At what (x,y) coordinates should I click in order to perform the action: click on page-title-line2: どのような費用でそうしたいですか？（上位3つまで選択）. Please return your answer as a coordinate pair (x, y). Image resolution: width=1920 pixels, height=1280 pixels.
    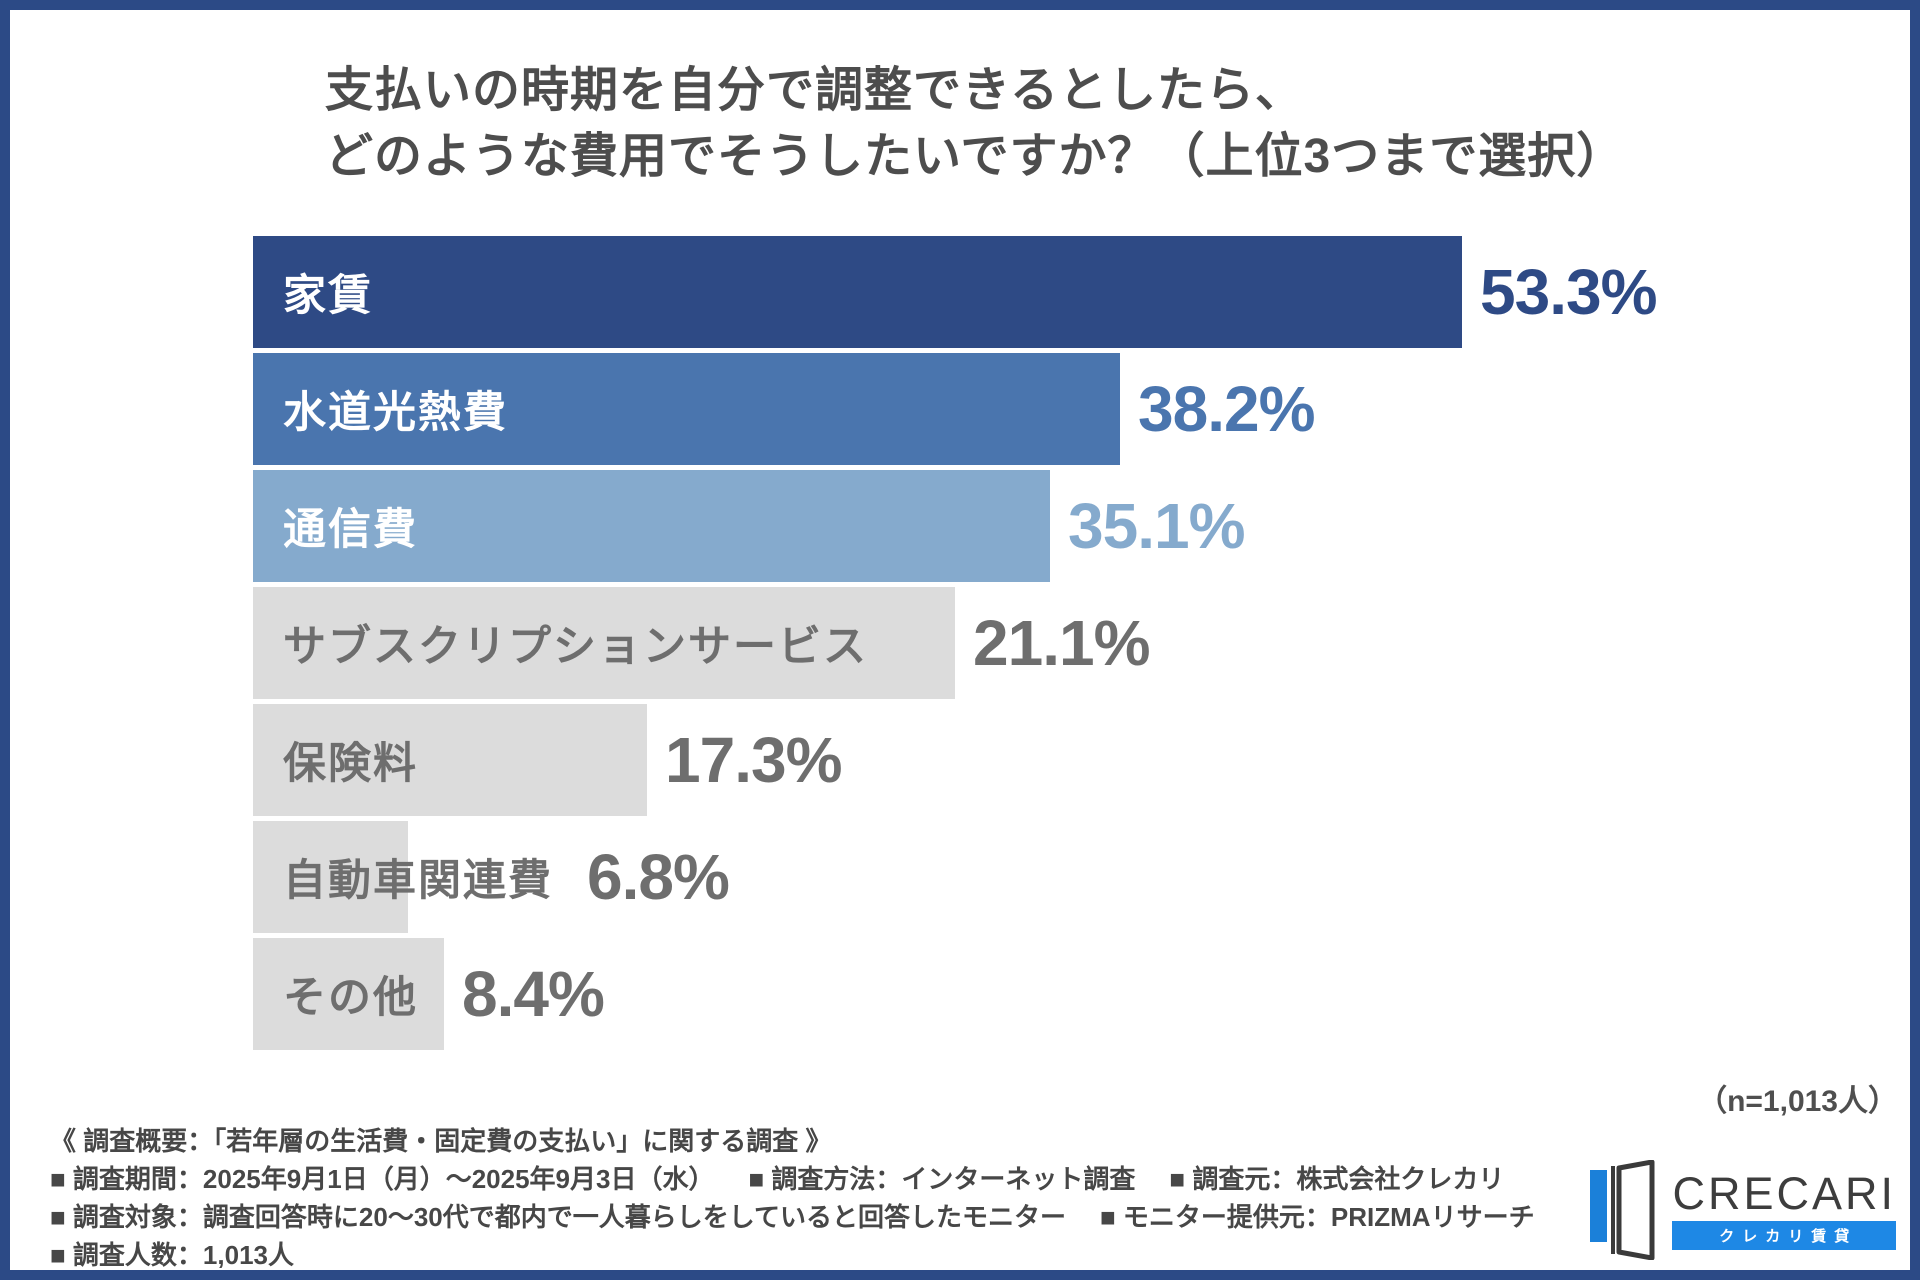
    Looking at the image, I should click on (975, 156).